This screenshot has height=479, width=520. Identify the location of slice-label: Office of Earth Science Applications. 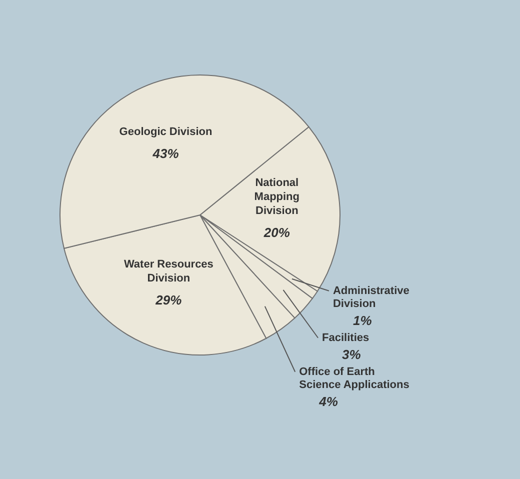
(354, 378).